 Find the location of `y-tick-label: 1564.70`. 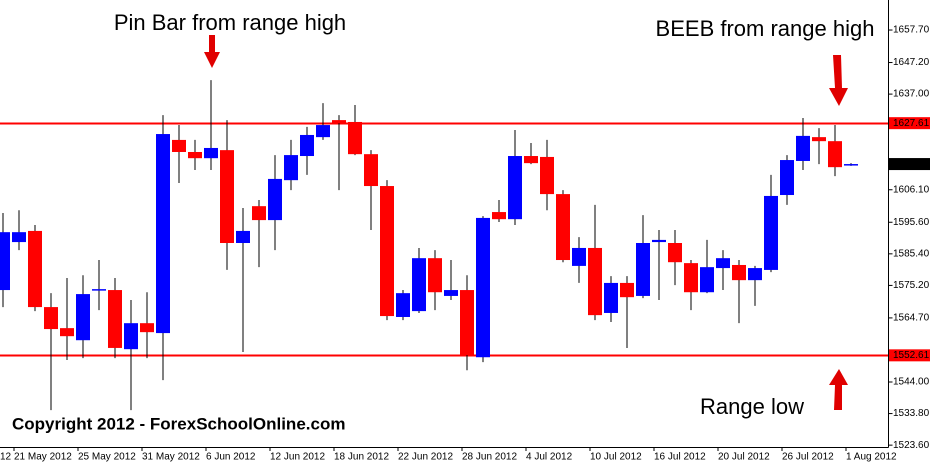

y-tick-label: 1564.70 is located at coordinates (911, 318).